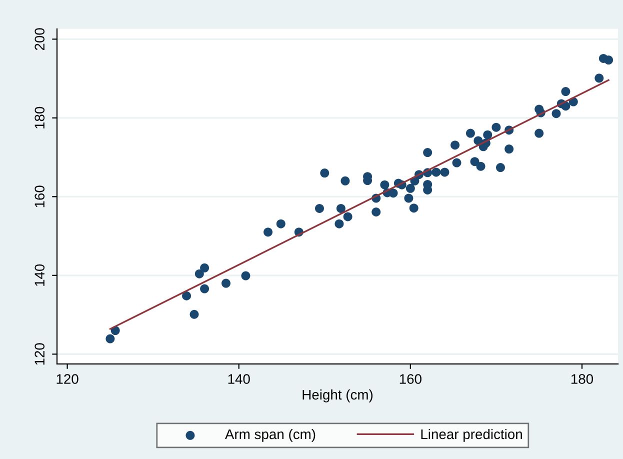 The width and height of the screenshot is (623, 459). I want to click on y-tick-label: 120, so click(39, 354).